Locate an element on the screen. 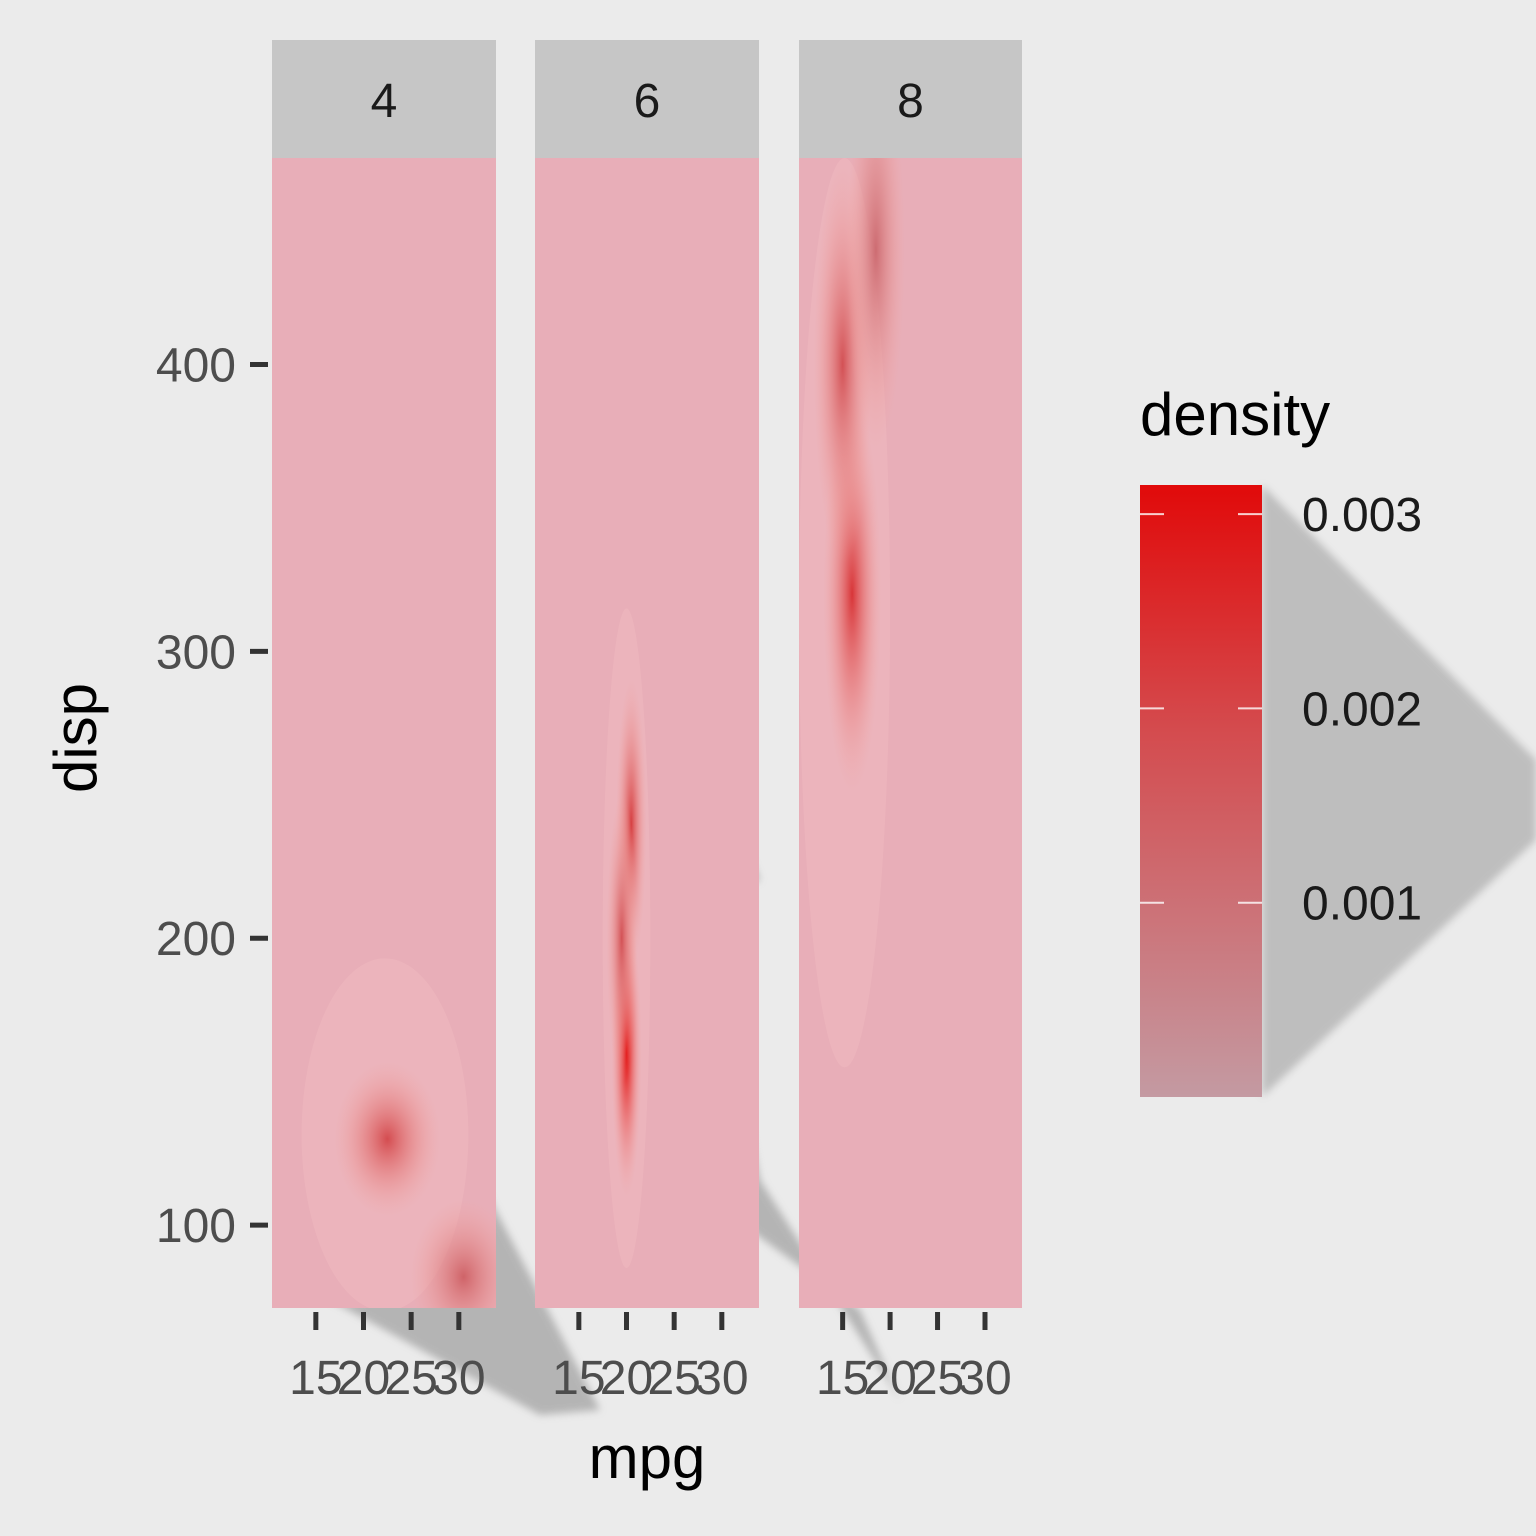 Image resolution: width=1536 pixels, height=1536 pixels. facet-panel-8: 8 is located at coordinates (910, 674).